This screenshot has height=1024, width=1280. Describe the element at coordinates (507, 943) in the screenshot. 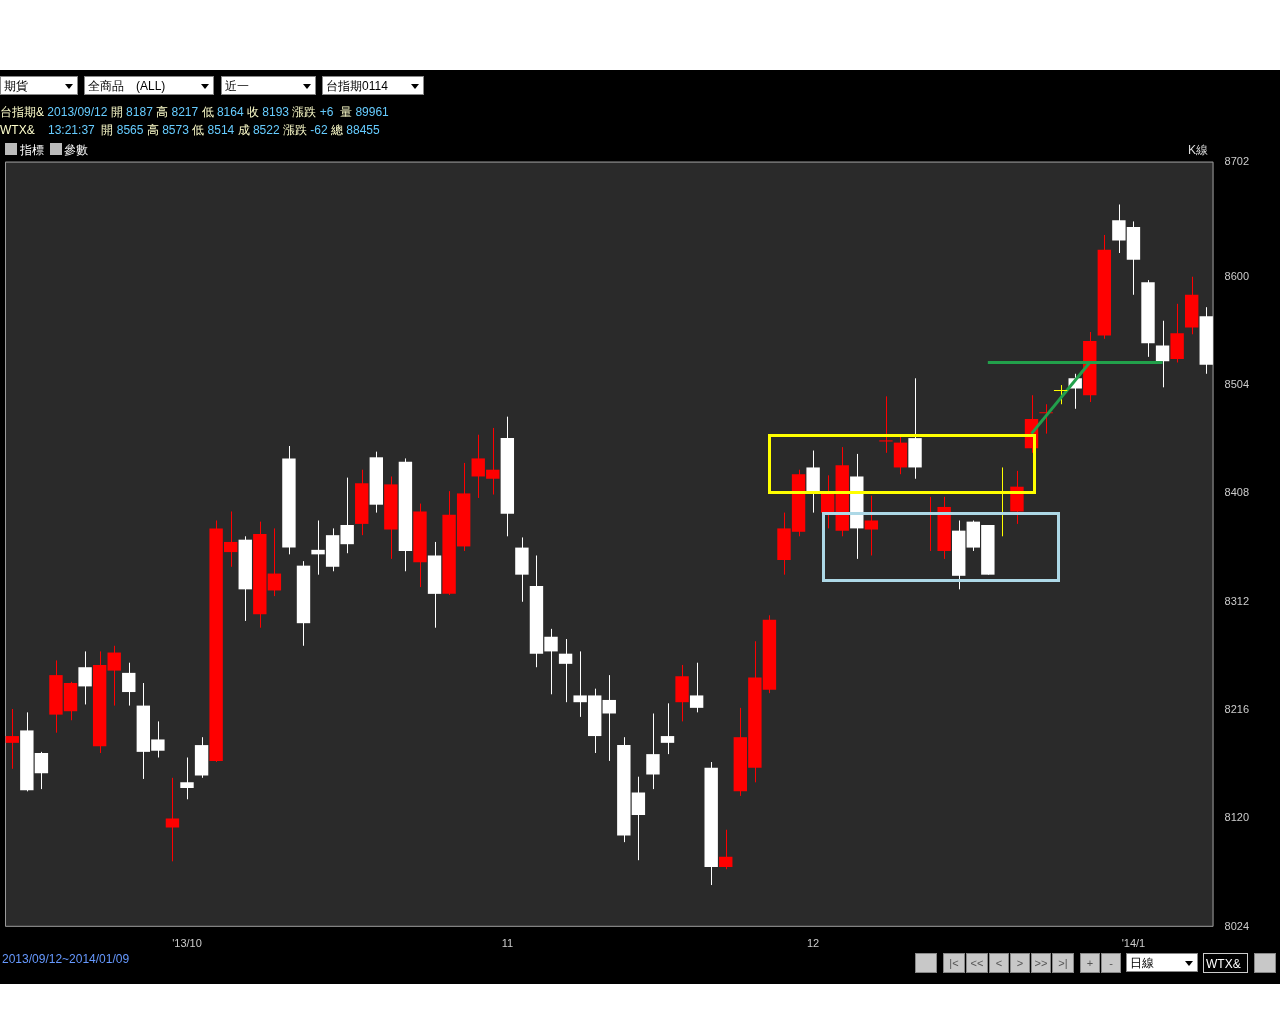

I see `x-tick-label: 11` at that location.